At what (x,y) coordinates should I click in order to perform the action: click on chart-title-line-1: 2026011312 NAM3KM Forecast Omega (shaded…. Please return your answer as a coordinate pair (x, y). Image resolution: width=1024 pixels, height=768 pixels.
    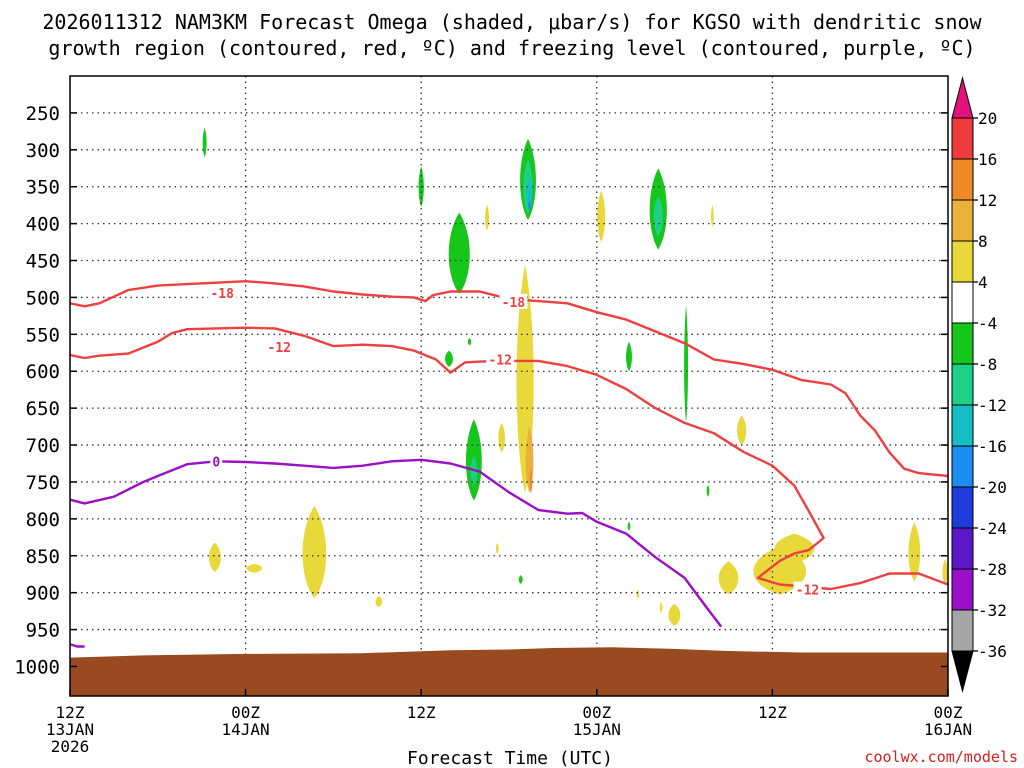
    Looking at the image, I should click on (512, 22).